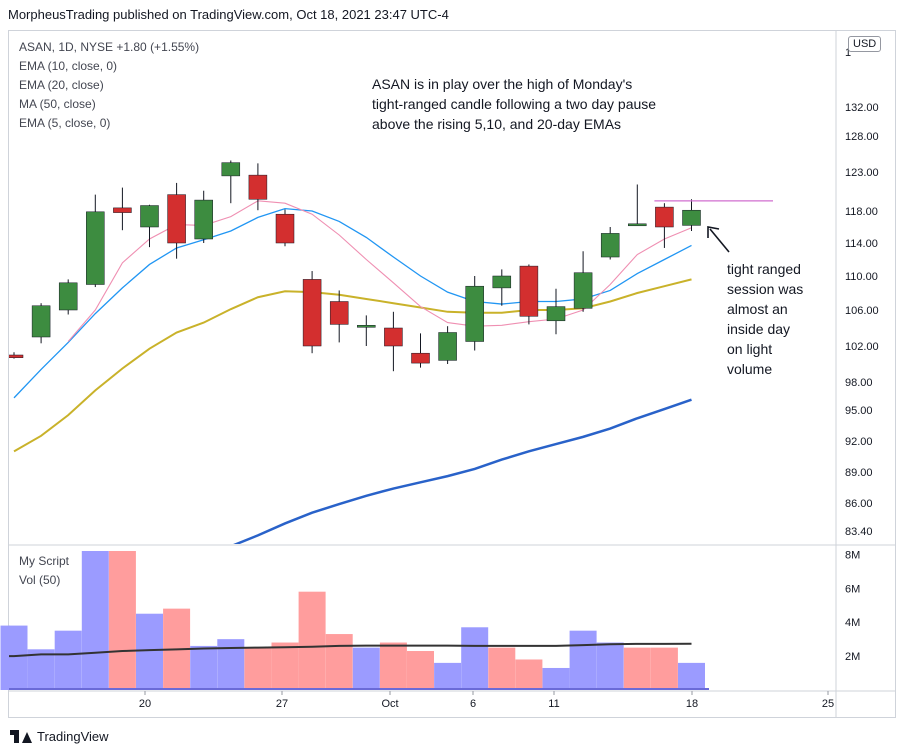 This screenshot has height=756, width=904. Describe the element at coordinates (692, 704) in the screenshot. I see `x-tick-label: 18` at that location.